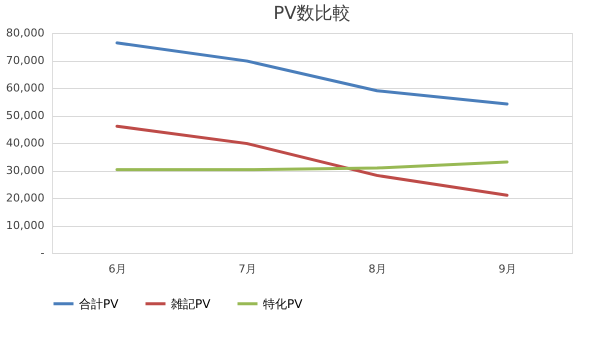 The width and height of the screenshot is (602, 362). I want to click on x-tick-label: 6月, so click(117, 269).